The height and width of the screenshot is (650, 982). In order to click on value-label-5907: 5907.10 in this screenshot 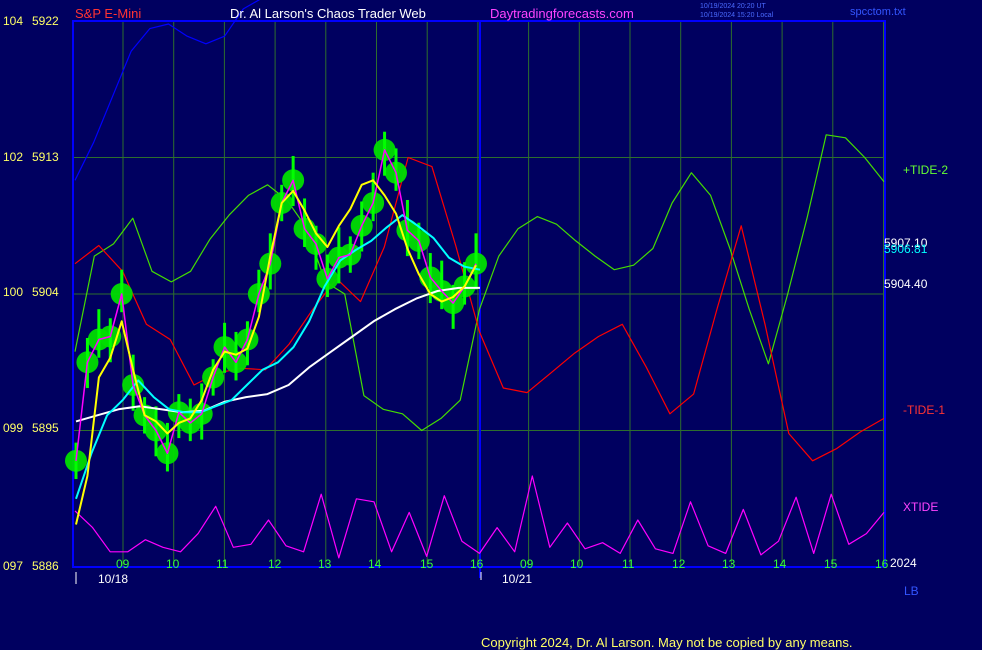, I will do `click(906, 243)`.